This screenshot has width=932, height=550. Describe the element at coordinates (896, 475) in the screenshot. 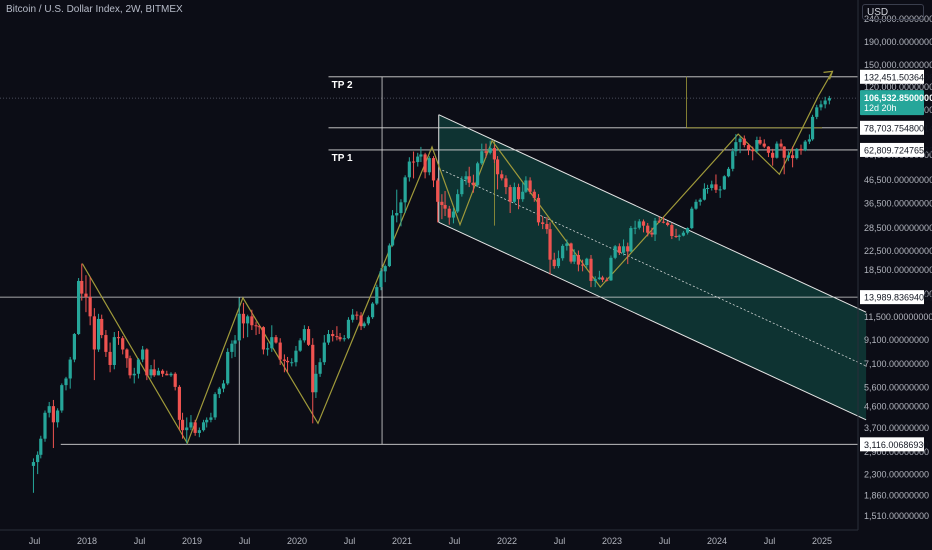

I see `y-tick-label: 2,300.00000000` at that location.